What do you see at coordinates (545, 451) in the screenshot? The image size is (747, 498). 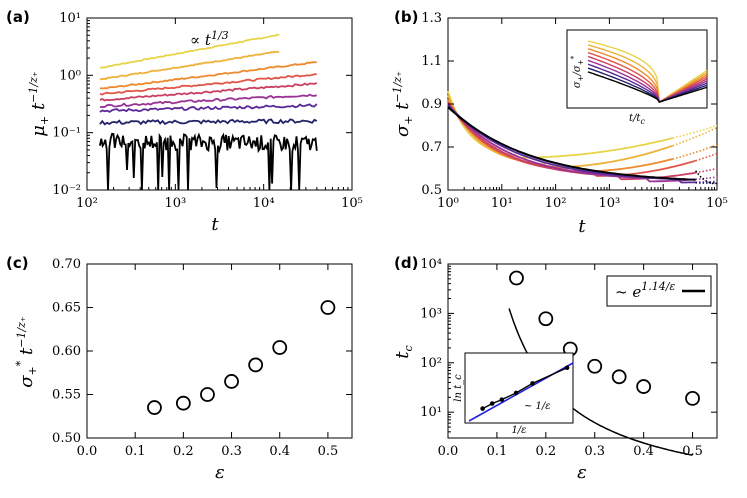 I see `panel-d-xtick-label: 0.2` at bounding box center [545, 451].